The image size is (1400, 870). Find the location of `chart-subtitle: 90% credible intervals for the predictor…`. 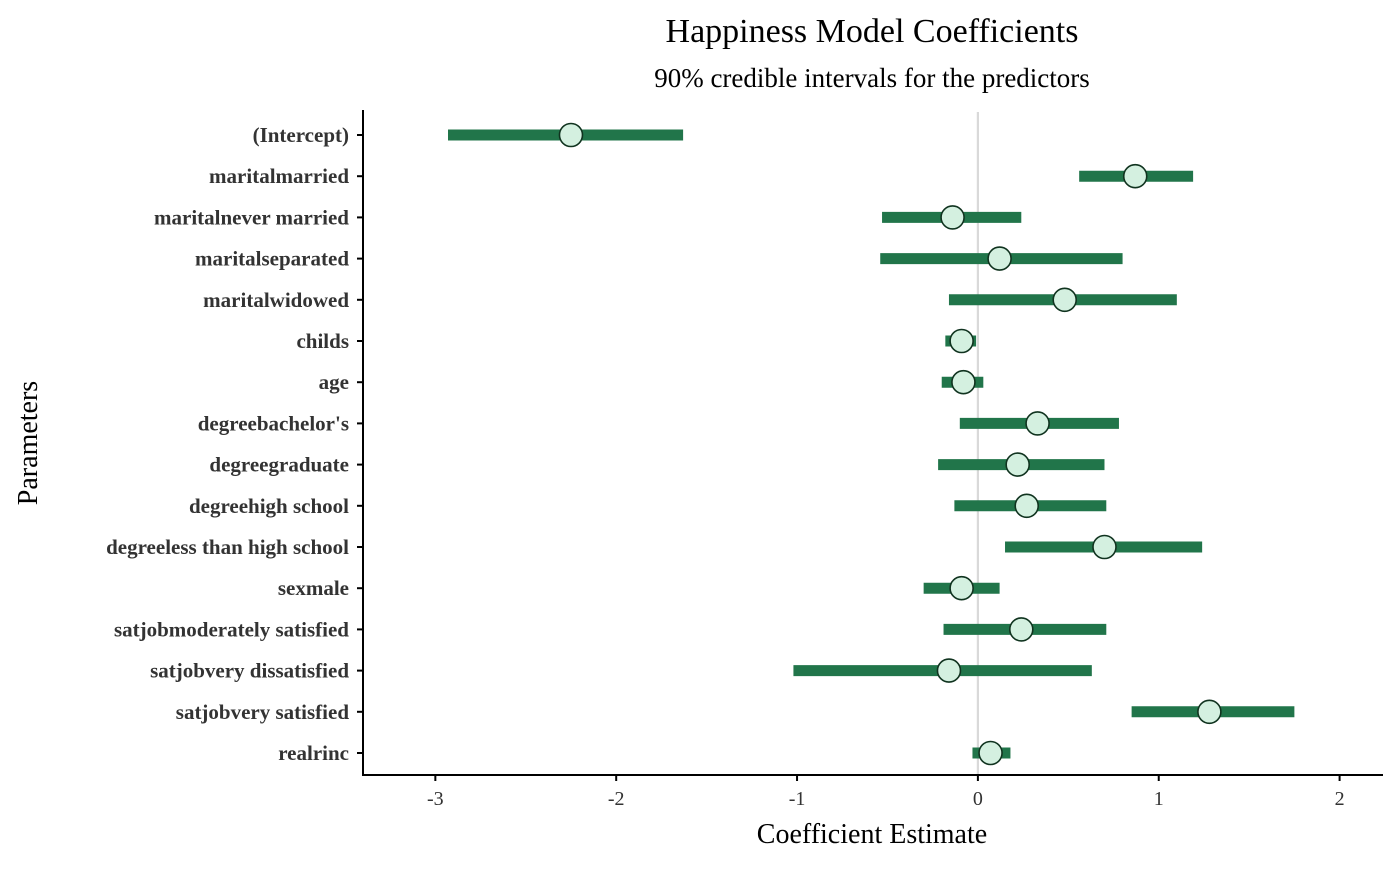

chart-subtitle: 90% credible intervals for the predictor… is located at coordinates (872, 78).